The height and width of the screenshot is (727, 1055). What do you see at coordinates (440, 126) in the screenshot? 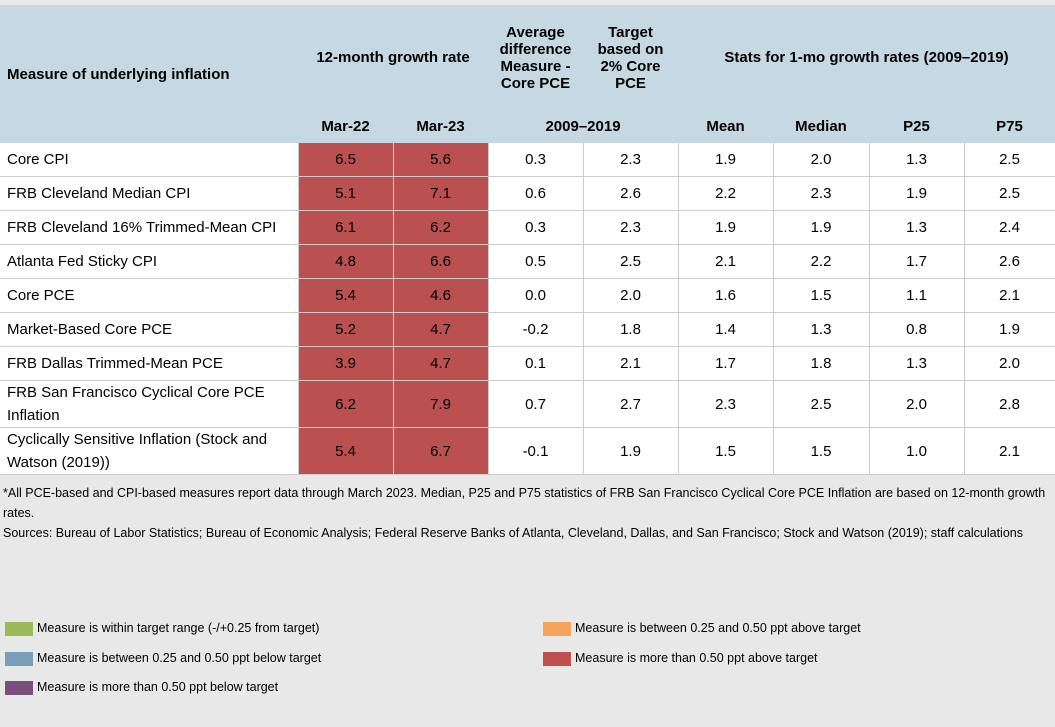
I see `header-cell: Mar-23` at bounding box center [440, 126].